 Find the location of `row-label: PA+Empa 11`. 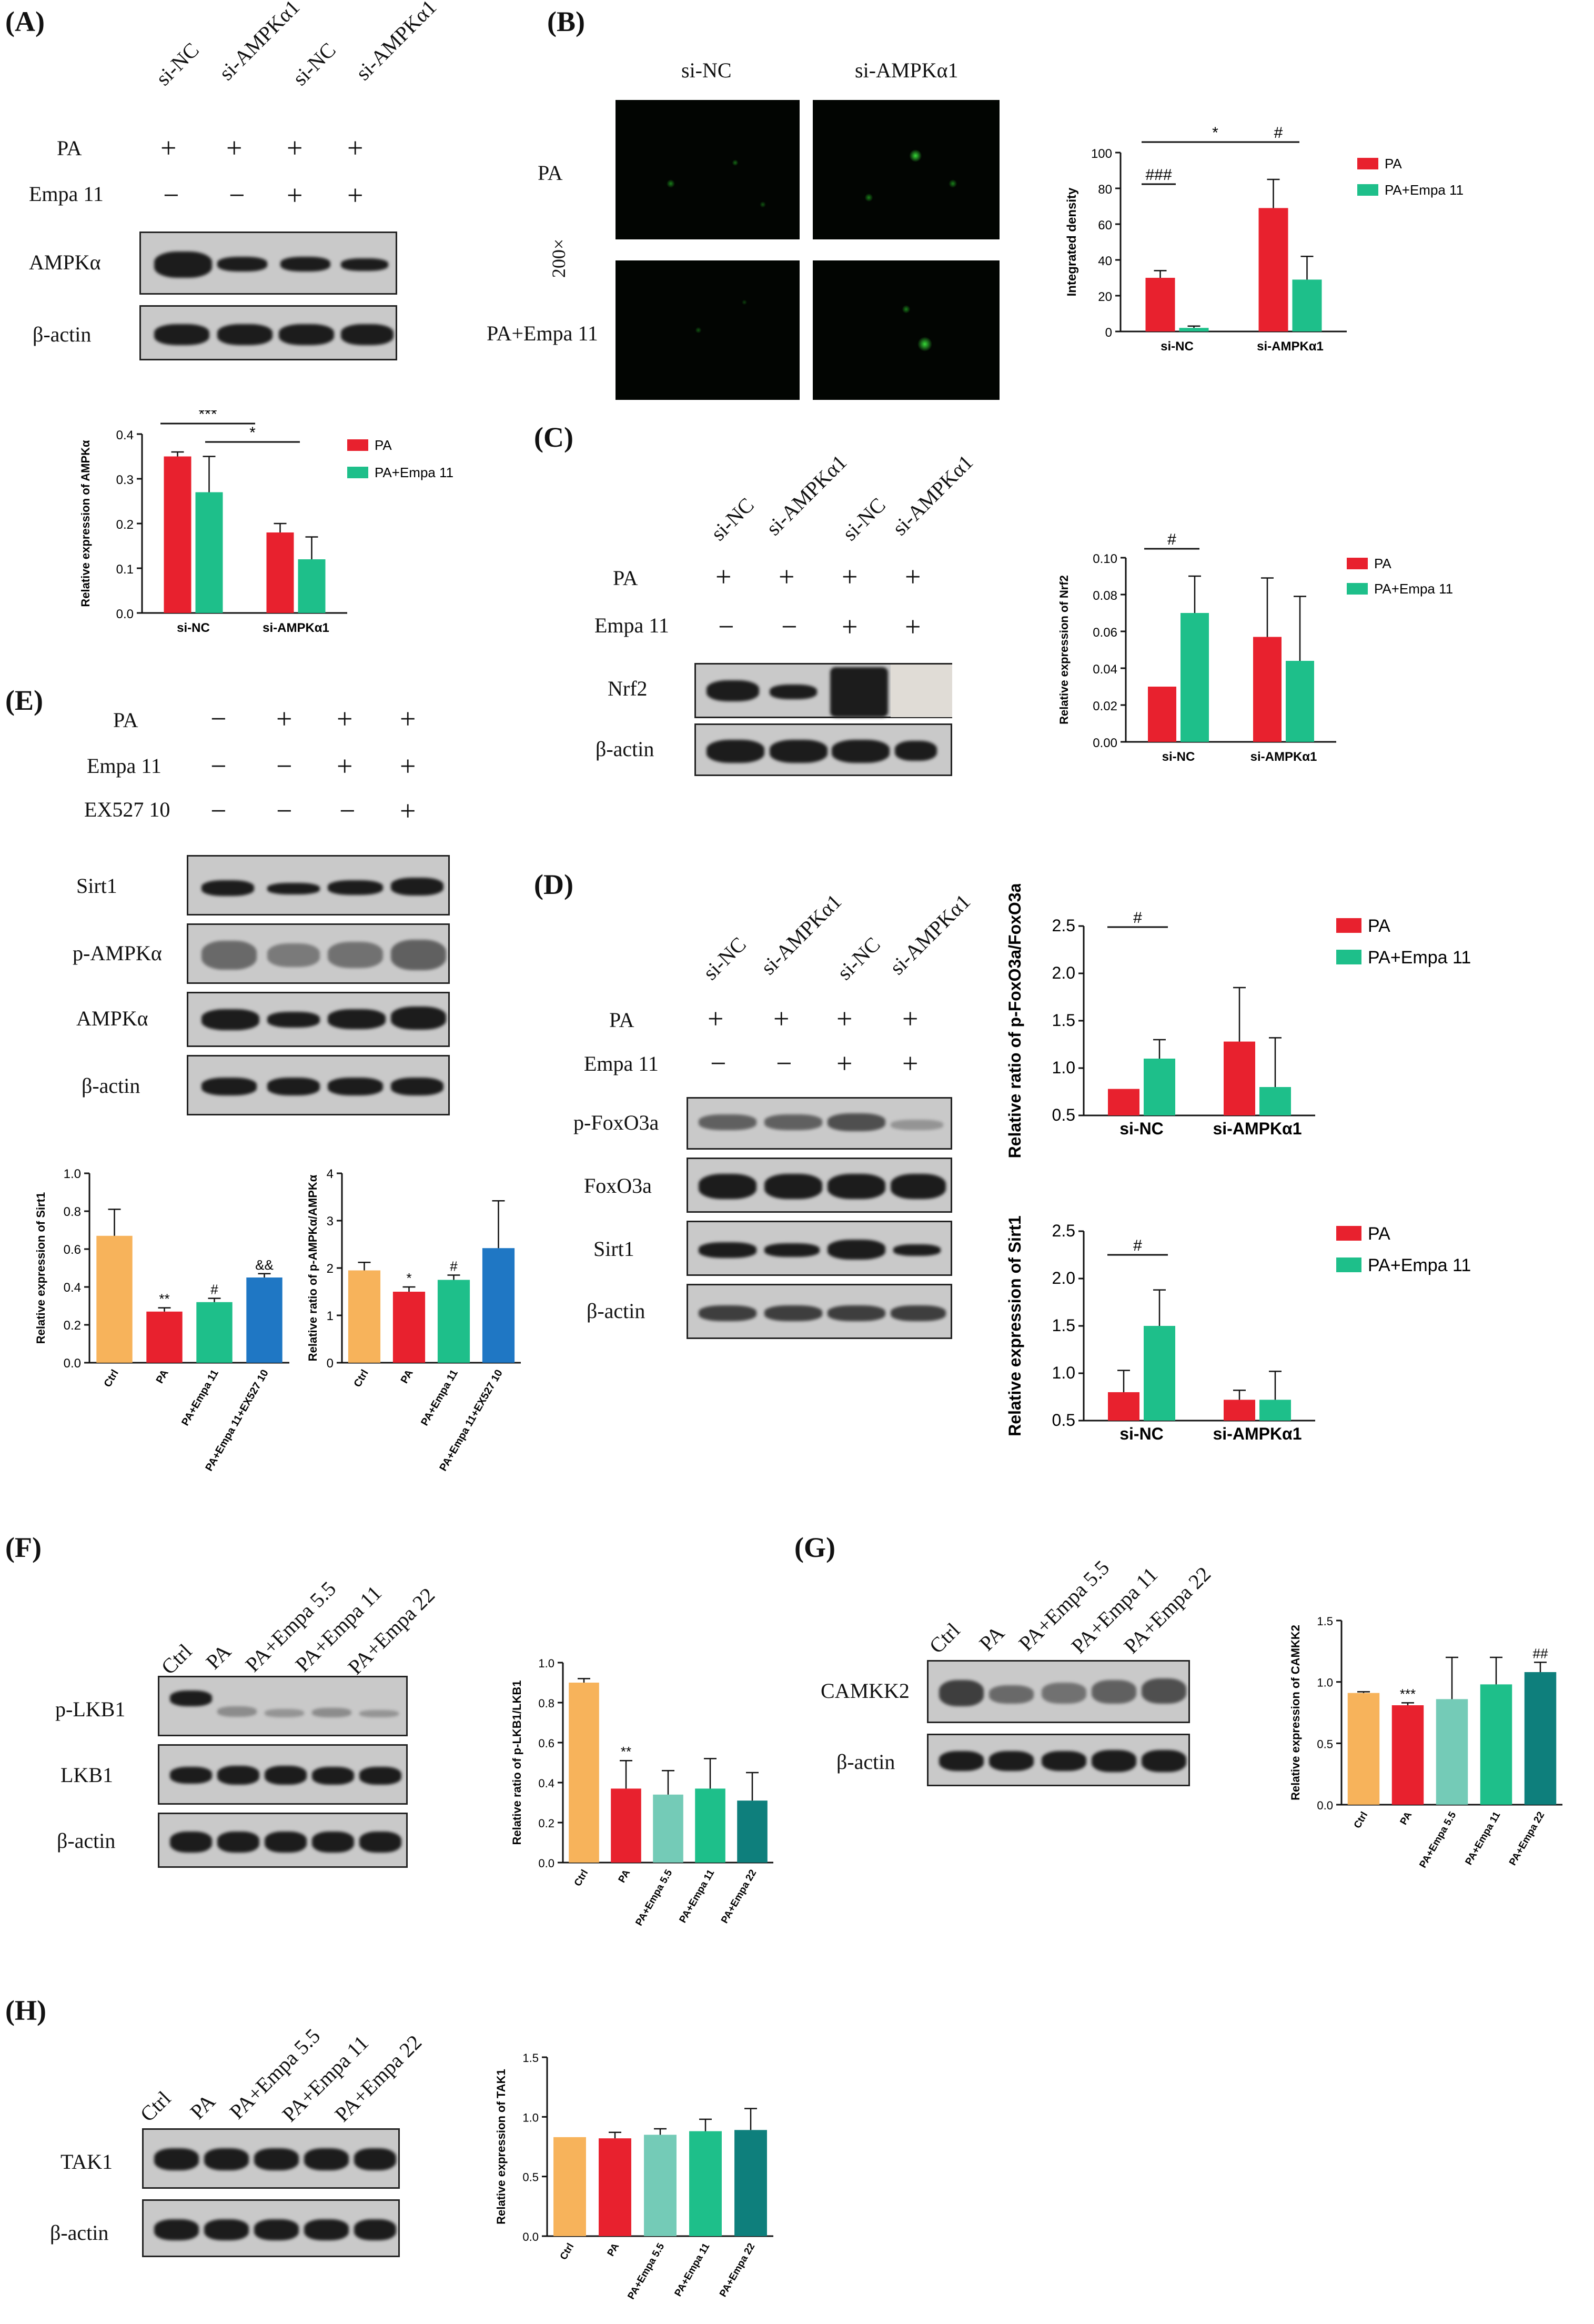

row-label: PA+Empa 11 is located at coordinates (542, 333).